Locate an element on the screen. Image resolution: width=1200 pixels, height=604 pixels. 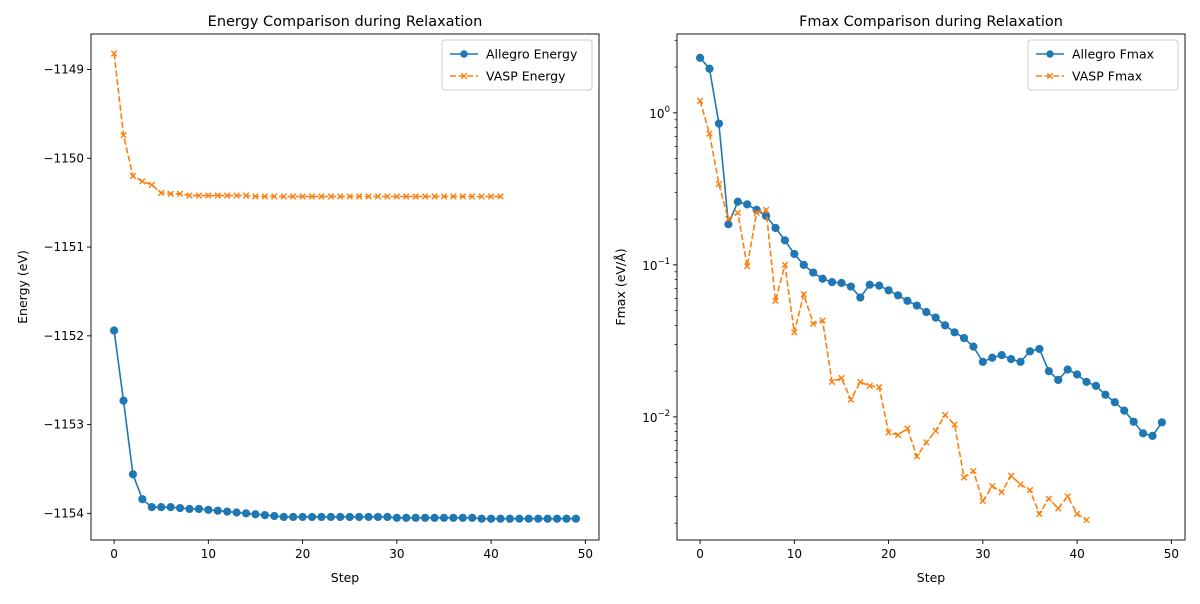
chart-title: Fmax Comparison during Relaxation is located at coordinates (931, 22).